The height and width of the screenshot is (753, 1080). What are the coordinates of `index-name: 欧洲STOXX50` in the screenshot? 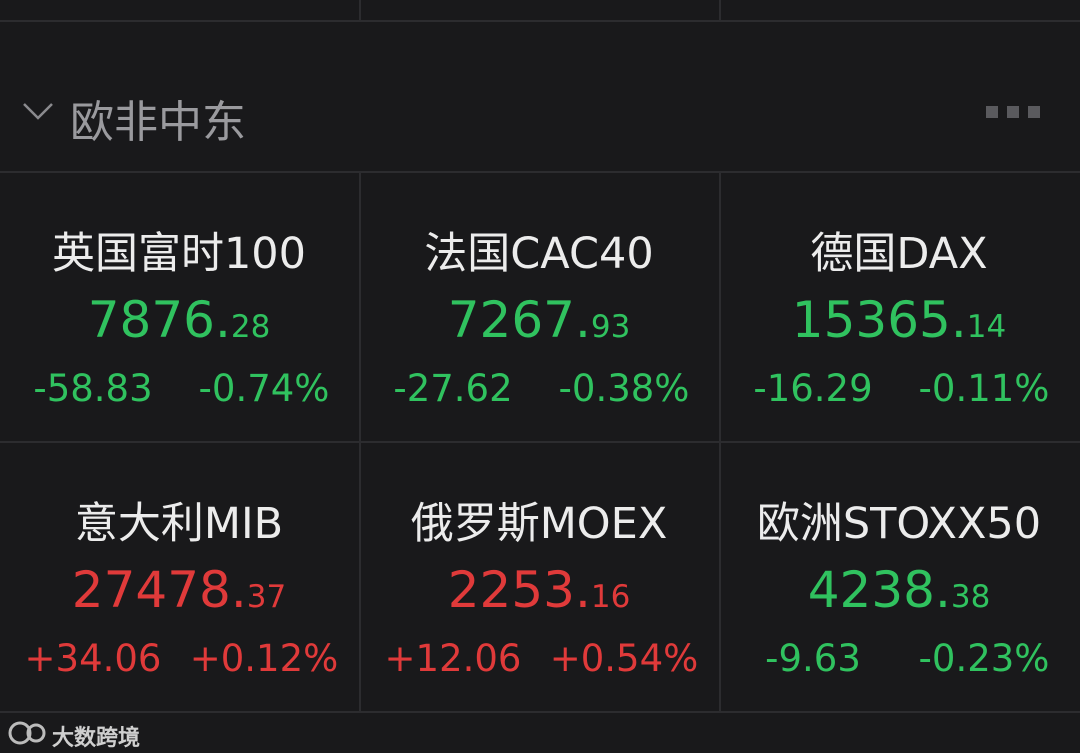 It's located at (899, 524).